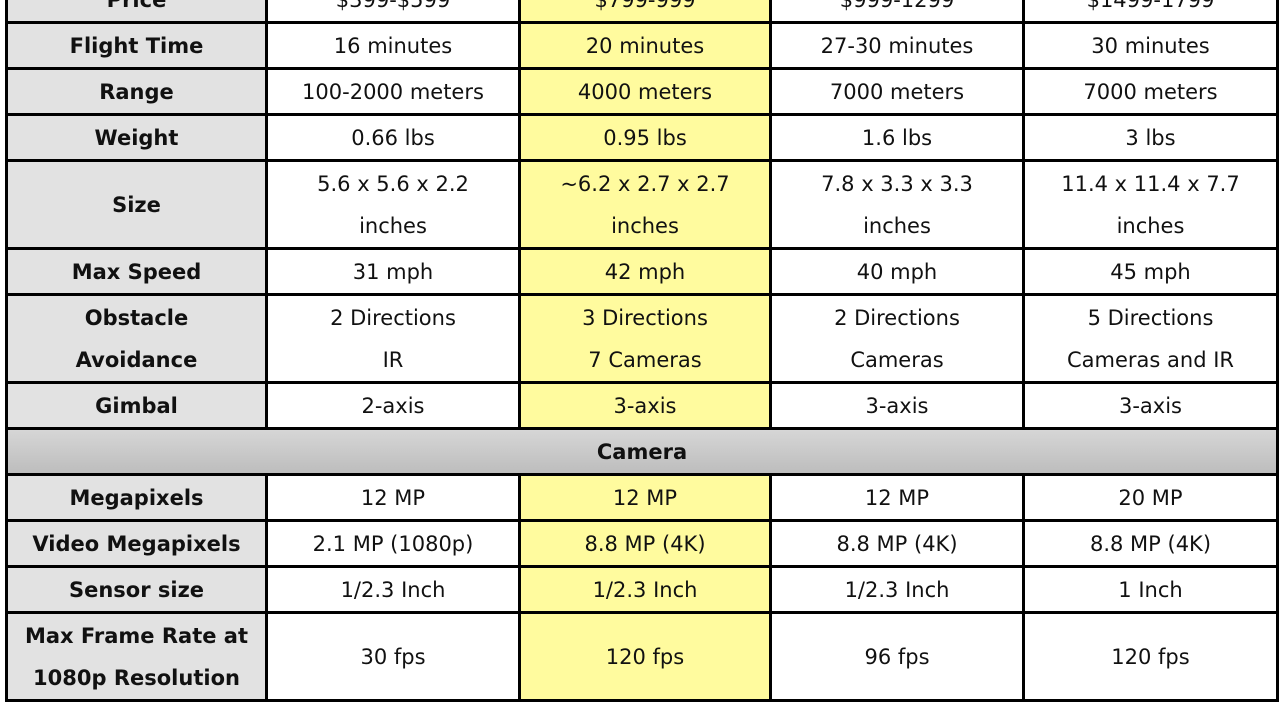  What do you see at coordinates (393, 204) in the screenshot?
I see `table-cell: 5.6 x 5.6 x 2.2 inches` at bounding box center [393, 204].